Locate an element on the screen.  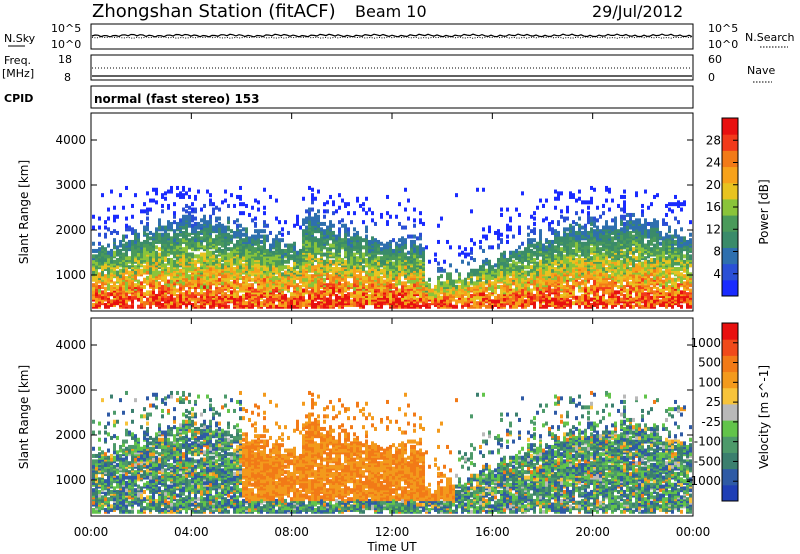
nave-right-tick-top: 60 is located at coordinates (715, 59).